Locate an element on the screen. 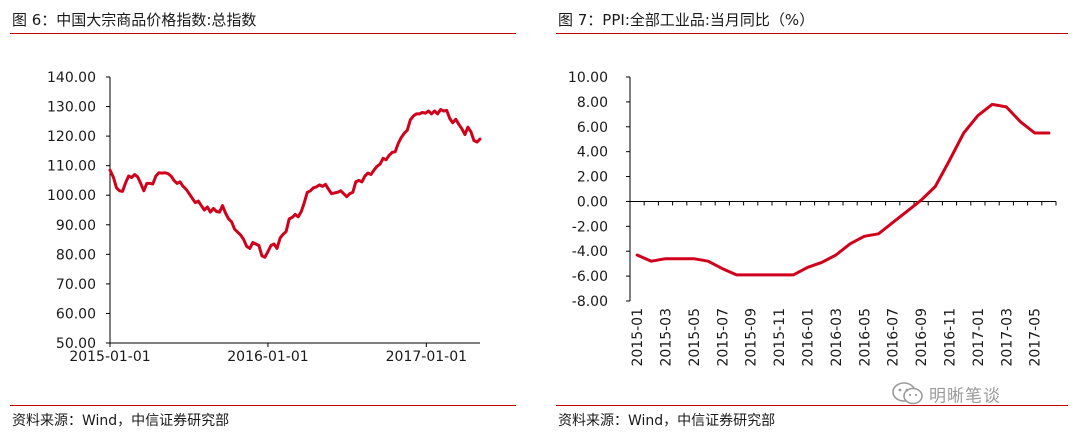 The image size is (1080, 440). left-y-tick-label: 120.00 is located at coordinates (71, 137).